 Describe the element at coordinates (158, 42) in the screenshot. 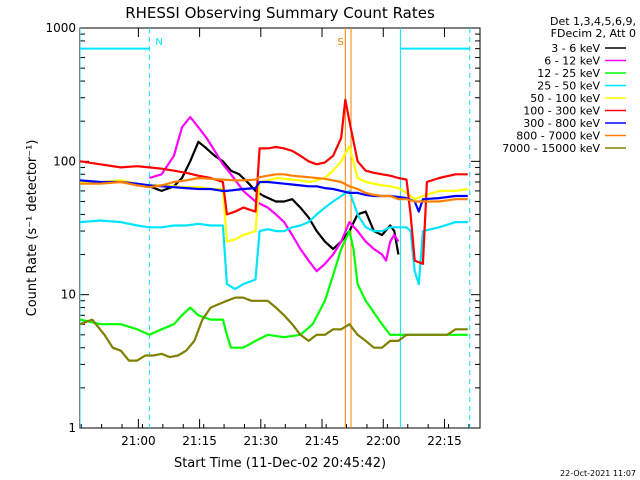

I see `event-marker-label: N` at that location.